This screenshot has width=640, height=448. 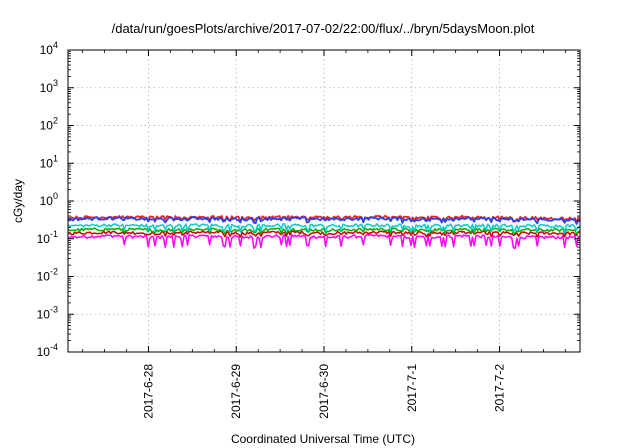 I want to click on y-tick-label: 10⁰, so click(x=49, y=199).